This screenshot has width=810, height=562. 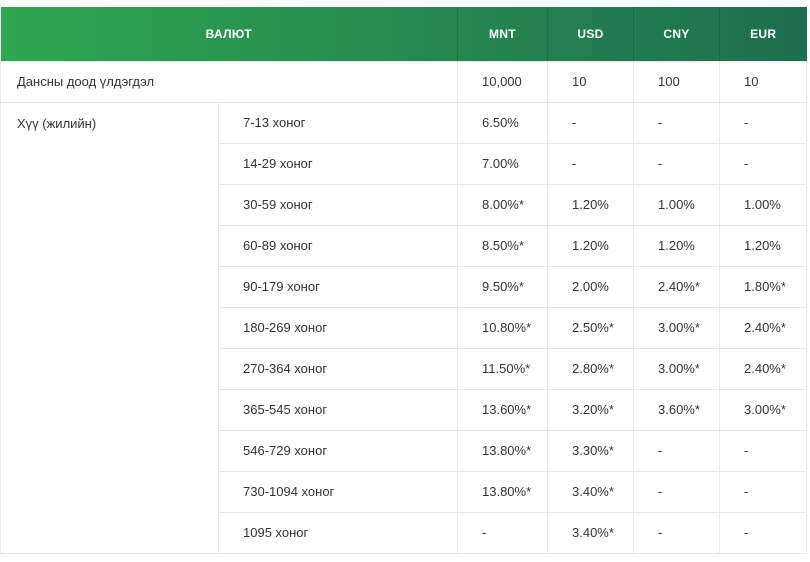 What do you see at coordinates (590, 450) in the screenshot?
I see `rate-cell: 3.30%*` at bounding box center [590, 450].